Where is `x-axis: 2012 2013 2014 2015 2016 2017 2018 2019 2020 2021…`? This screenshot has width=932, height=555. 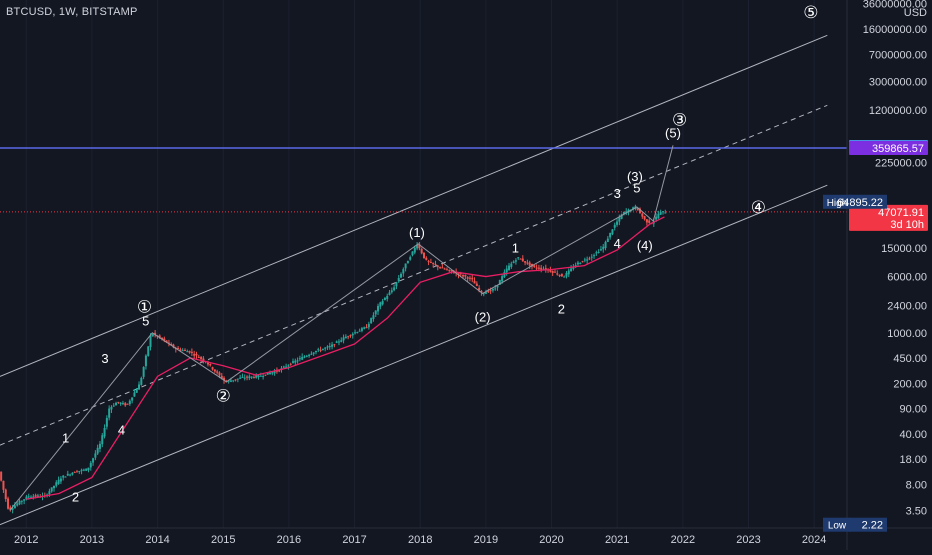 x-axis: 2012 2013 2014 2015 2016 2017 2018 2019 2020 2021… is located at coordinates (466, 536).